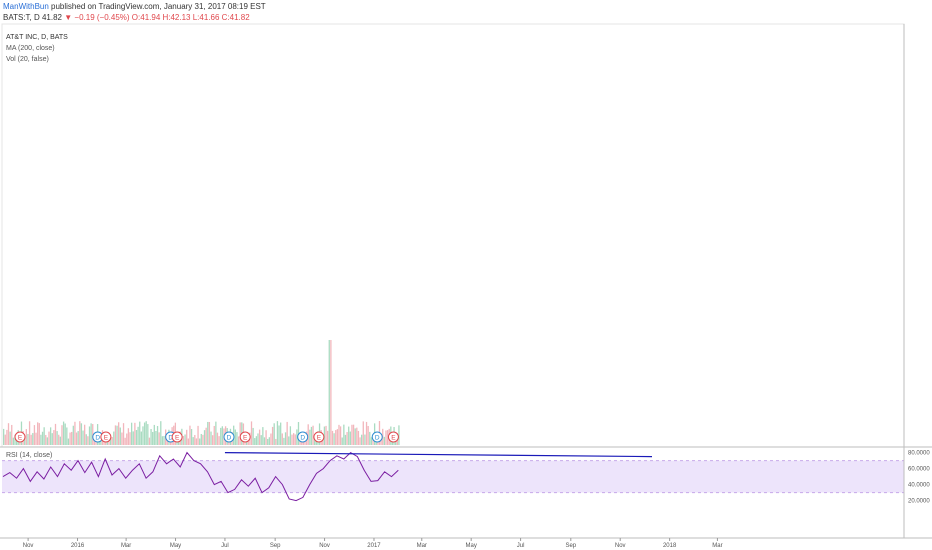 The height and width of the screenshot is (550, 932). I want to click on legend-vol: Vol (20, false), so click(27, 59).